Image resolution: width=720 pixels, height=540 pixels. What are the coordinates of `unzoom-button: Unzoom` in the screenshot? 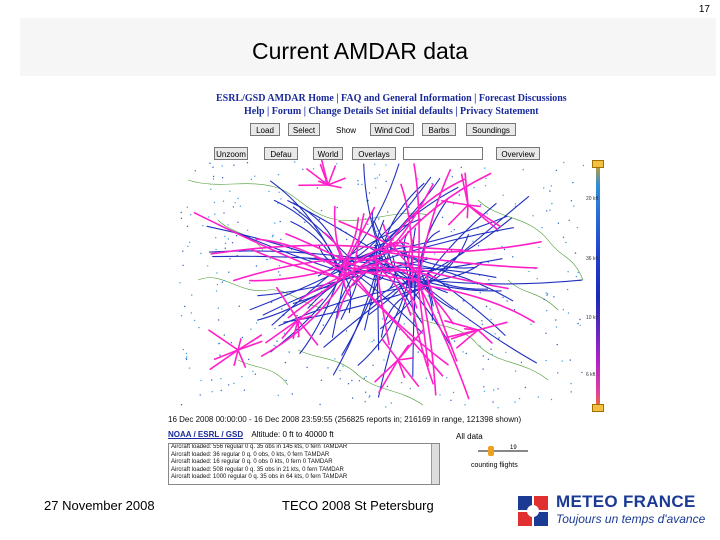 It's located at (231, 153).